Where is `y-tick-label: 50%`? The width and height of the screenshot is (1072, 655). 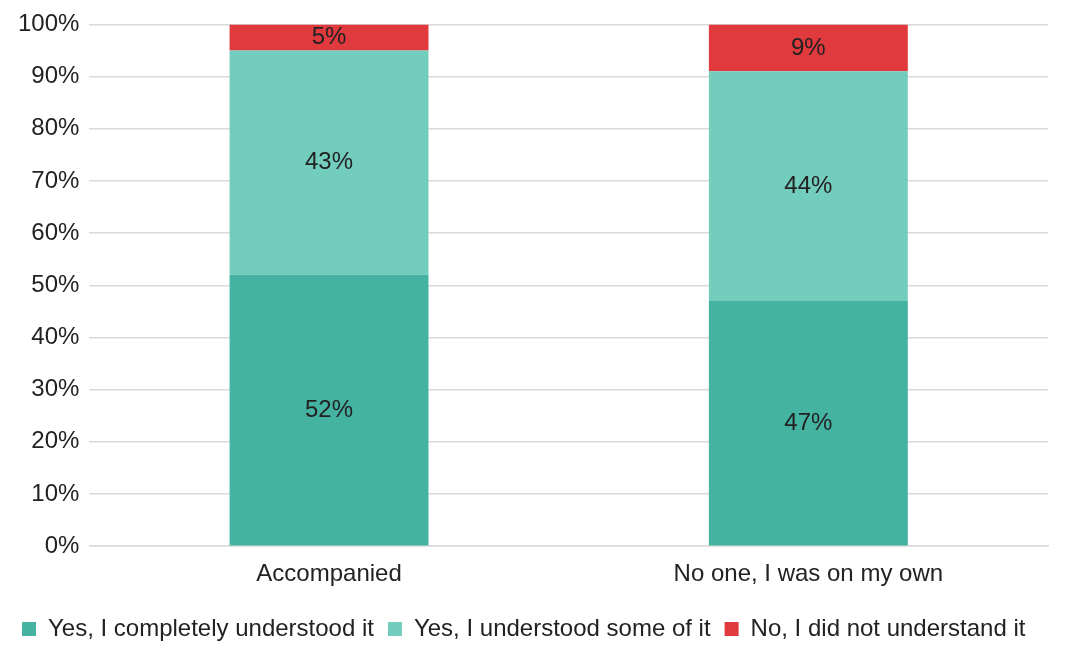 y-tick-label: 50% is located at coordinates (55, 283).